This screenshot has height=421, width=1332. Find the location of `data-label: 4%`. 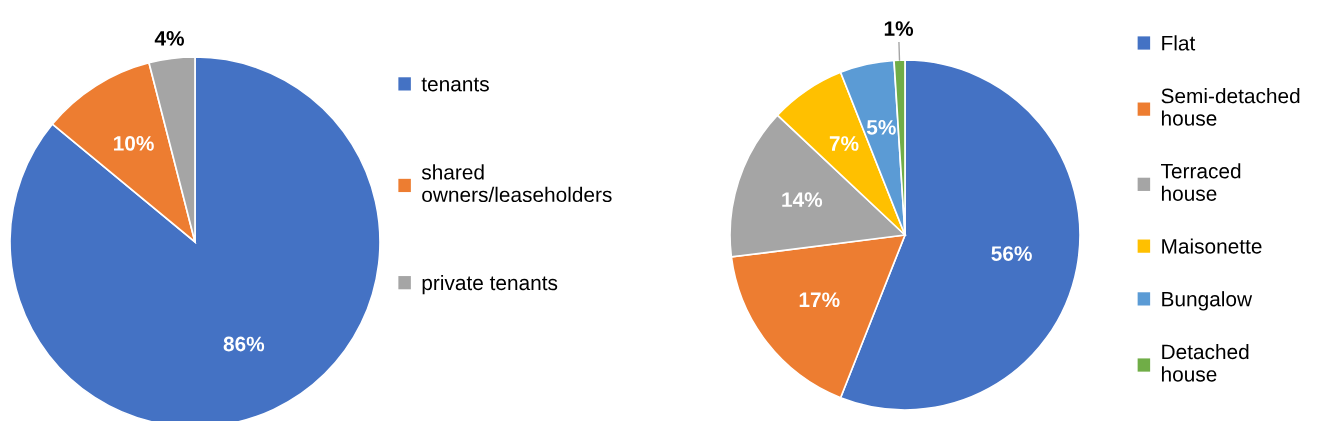

data-label: 4% is located at coordinates (169, 38).